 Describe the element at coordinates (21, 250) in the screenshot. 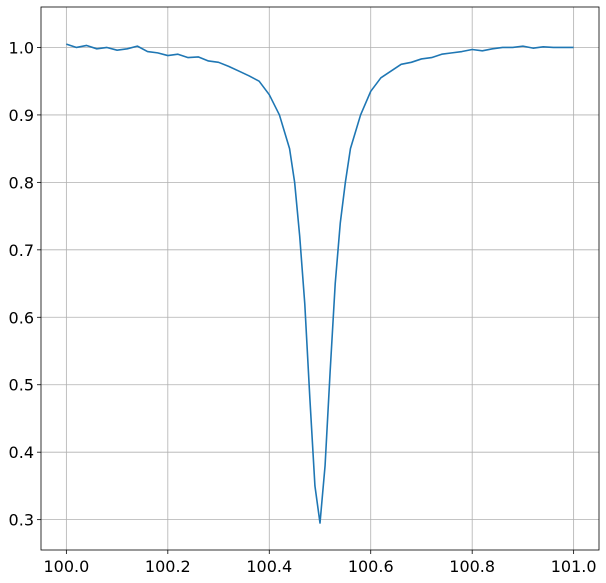

I see `y-tick-label: 0.7` at that location.